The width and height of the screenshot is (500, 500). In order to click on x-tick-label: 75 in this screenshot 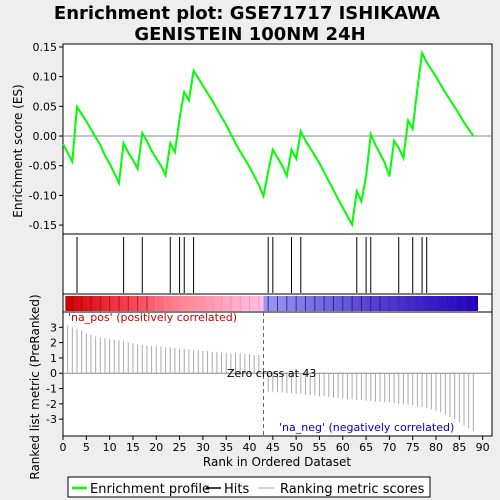, I will do `click(413, 447)`.